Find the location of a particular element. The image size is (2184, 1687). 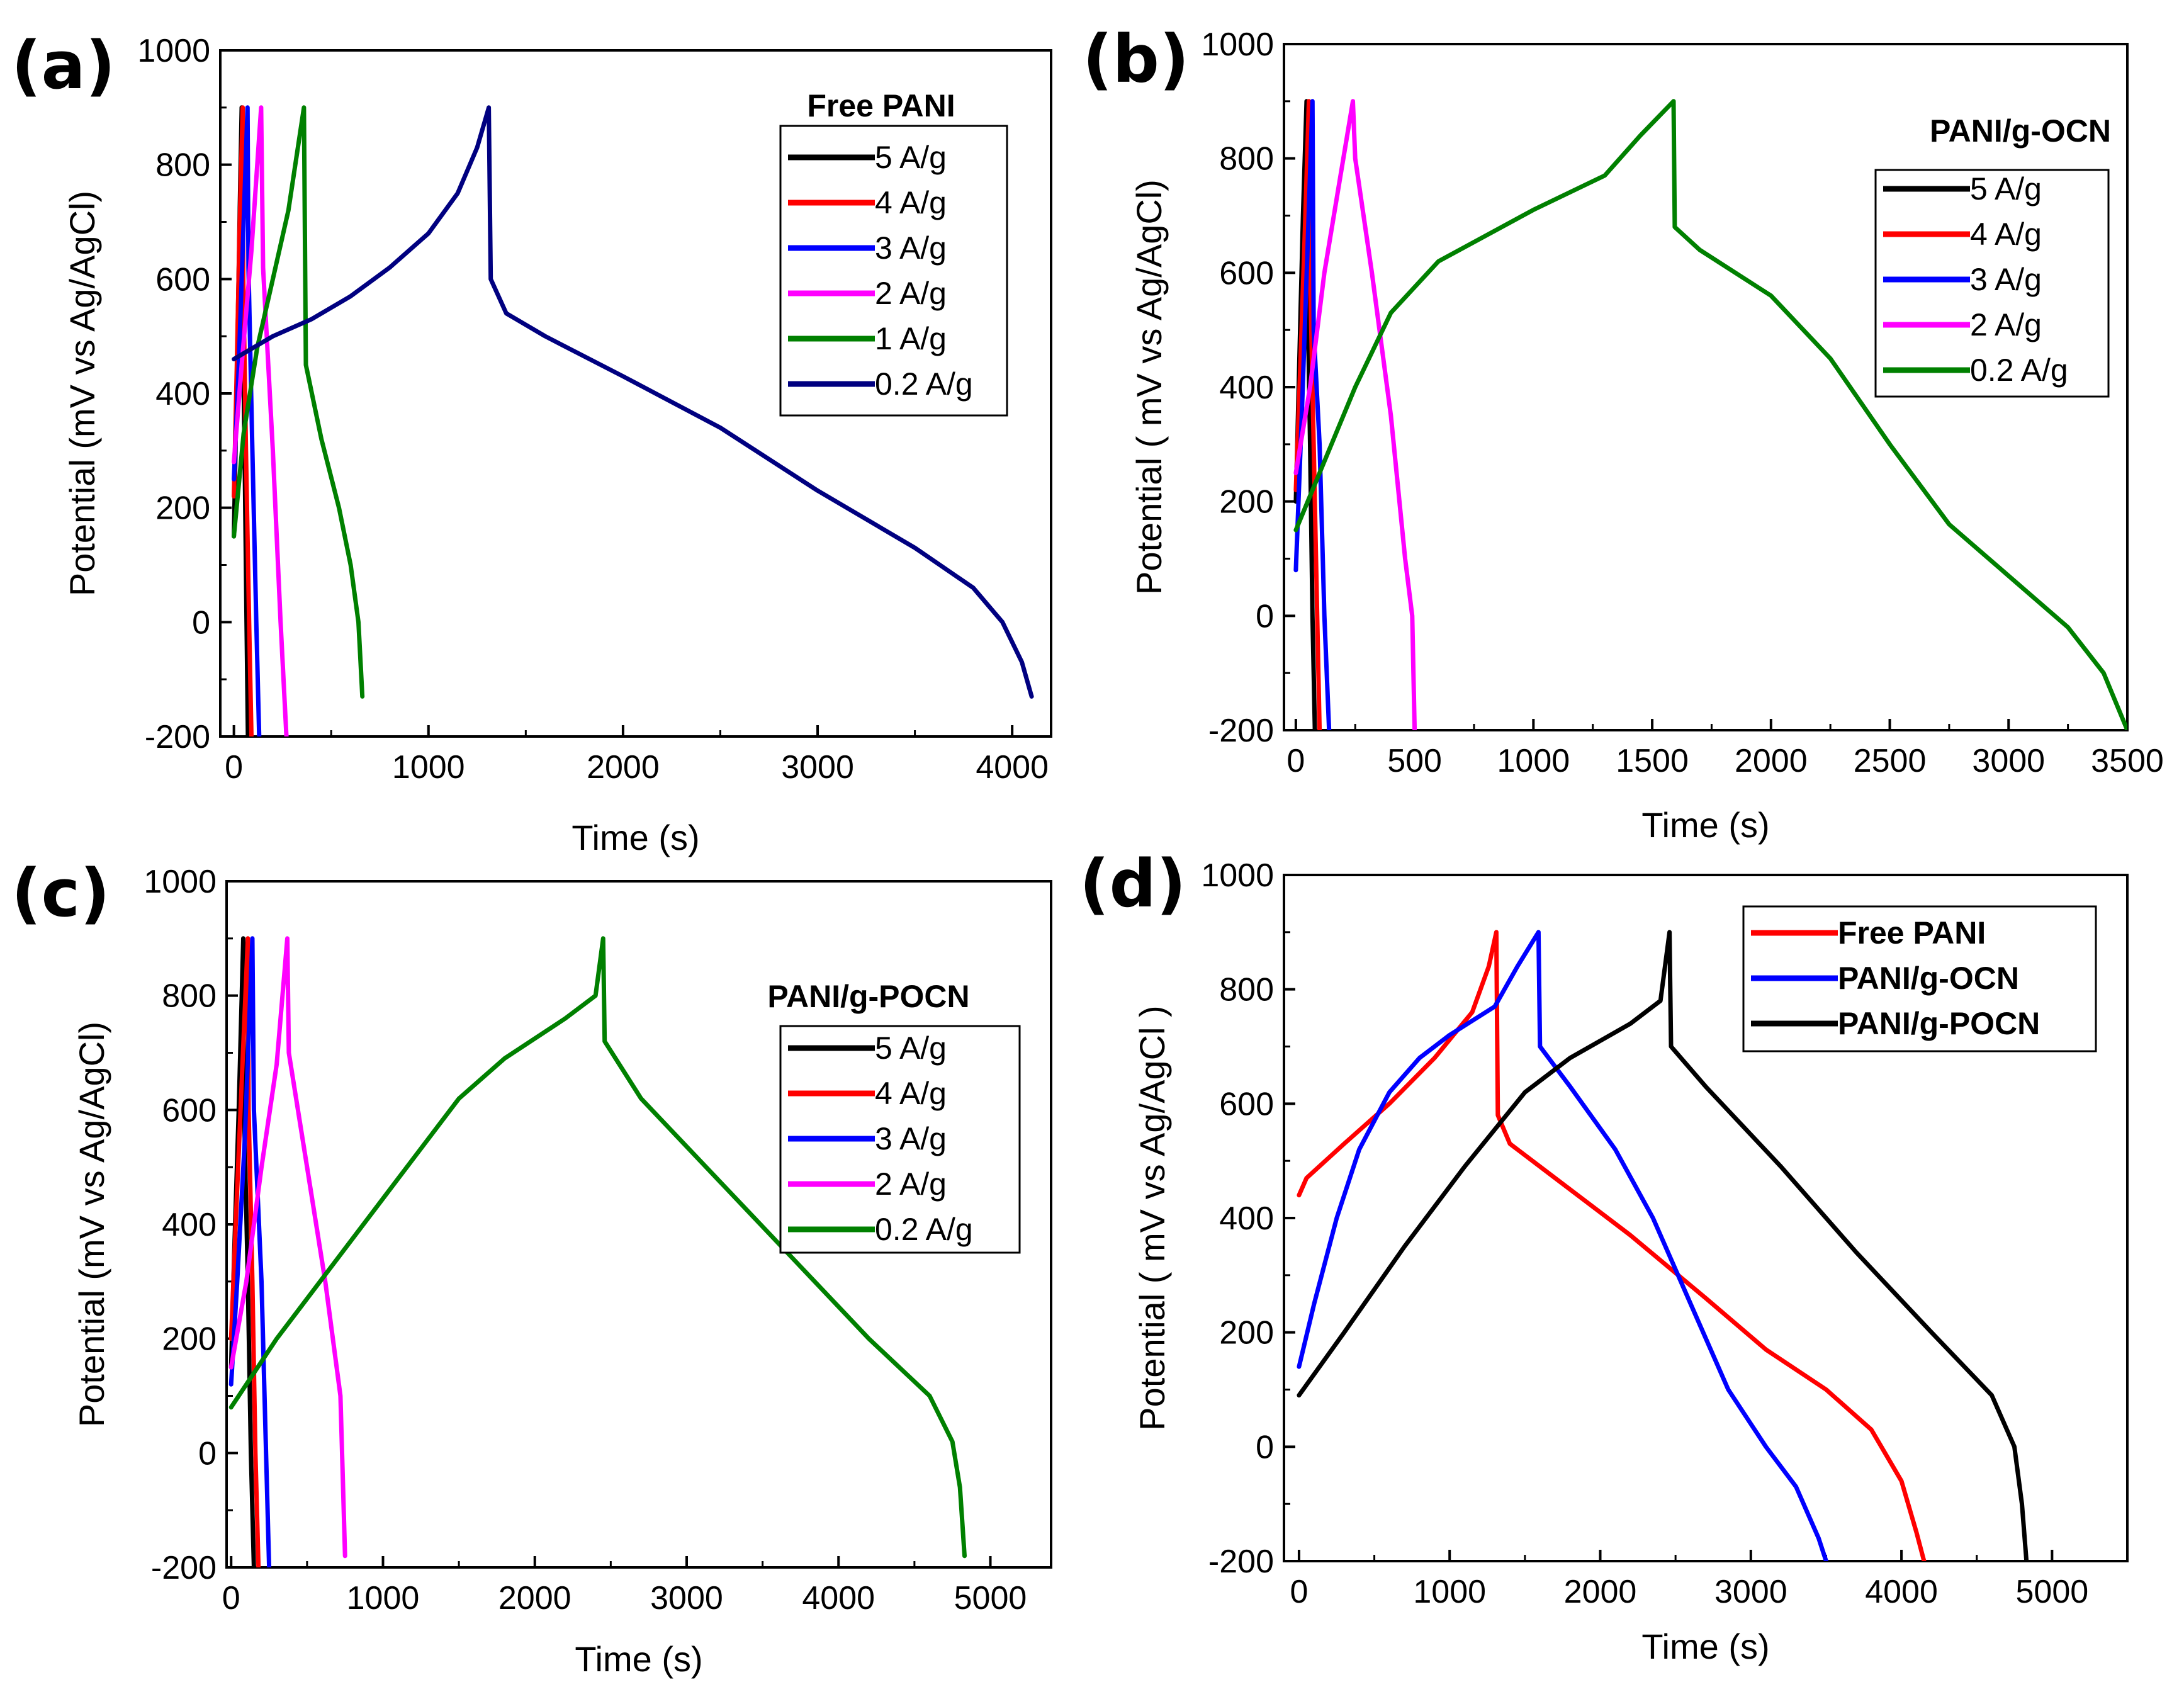

legend: Free PANI PANI/g-OCN PANI/g-POCN is located at coordinates (1919, 978).